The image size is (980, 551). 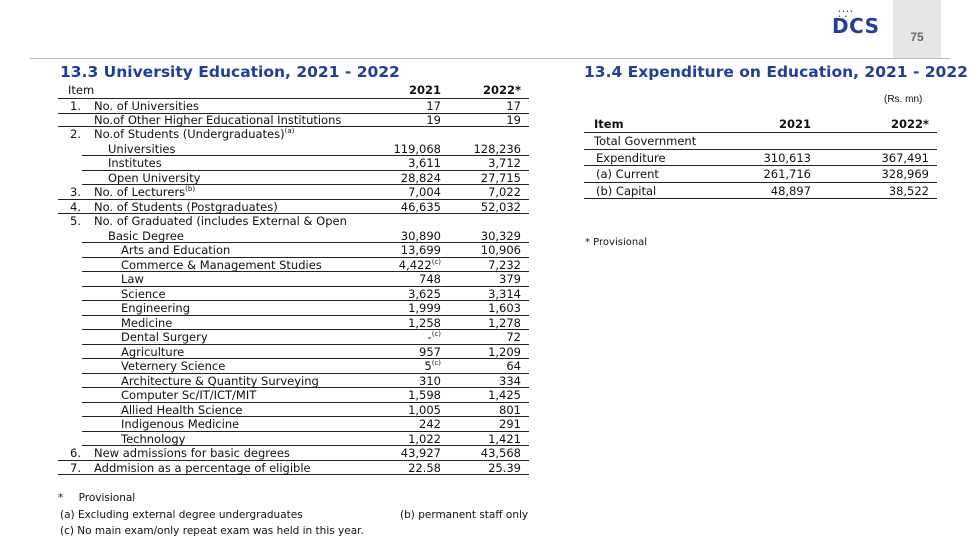 I want to click on exp-row-2022: 328,969, so click(x=905, y=174).